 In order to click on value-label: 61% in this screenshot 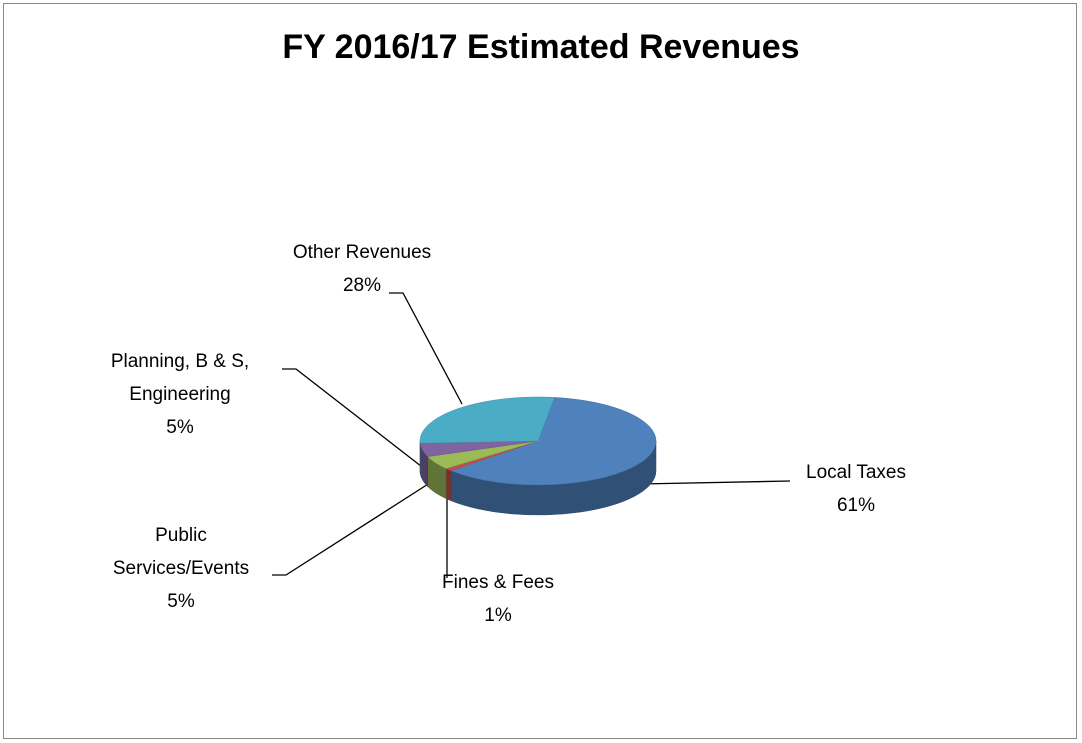, I will do `click(856, 505)`.